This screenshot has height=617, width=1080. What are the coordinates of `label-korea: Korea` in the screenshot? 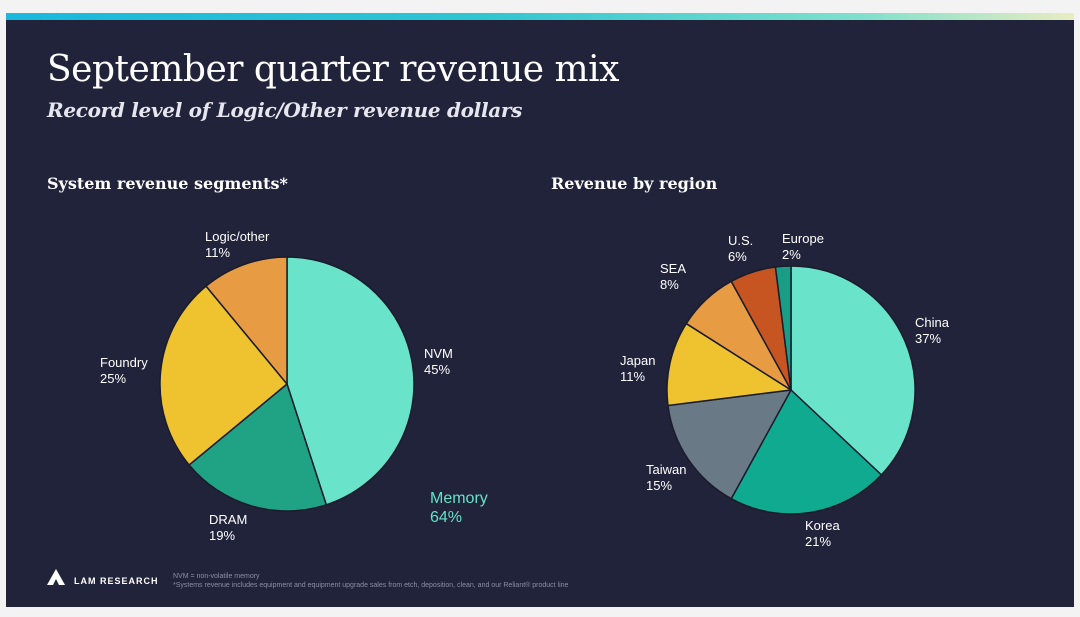 It's located at (822, 525).